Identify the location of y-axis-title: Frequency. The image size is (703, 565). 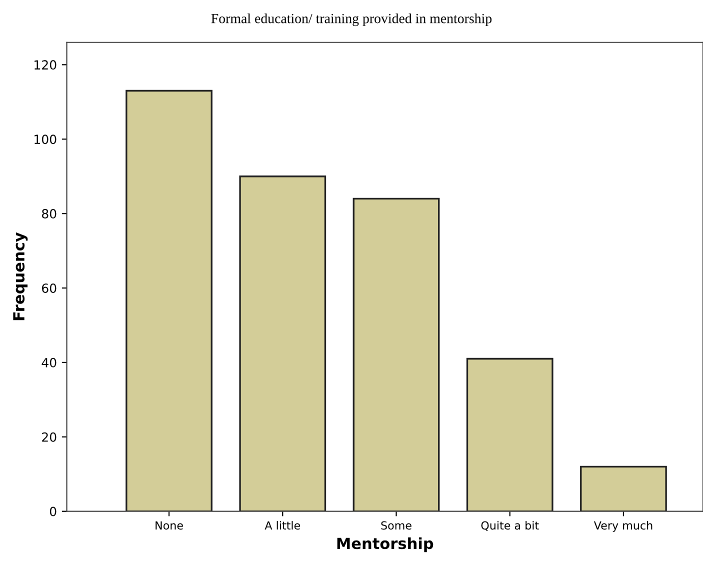
(20, 276).